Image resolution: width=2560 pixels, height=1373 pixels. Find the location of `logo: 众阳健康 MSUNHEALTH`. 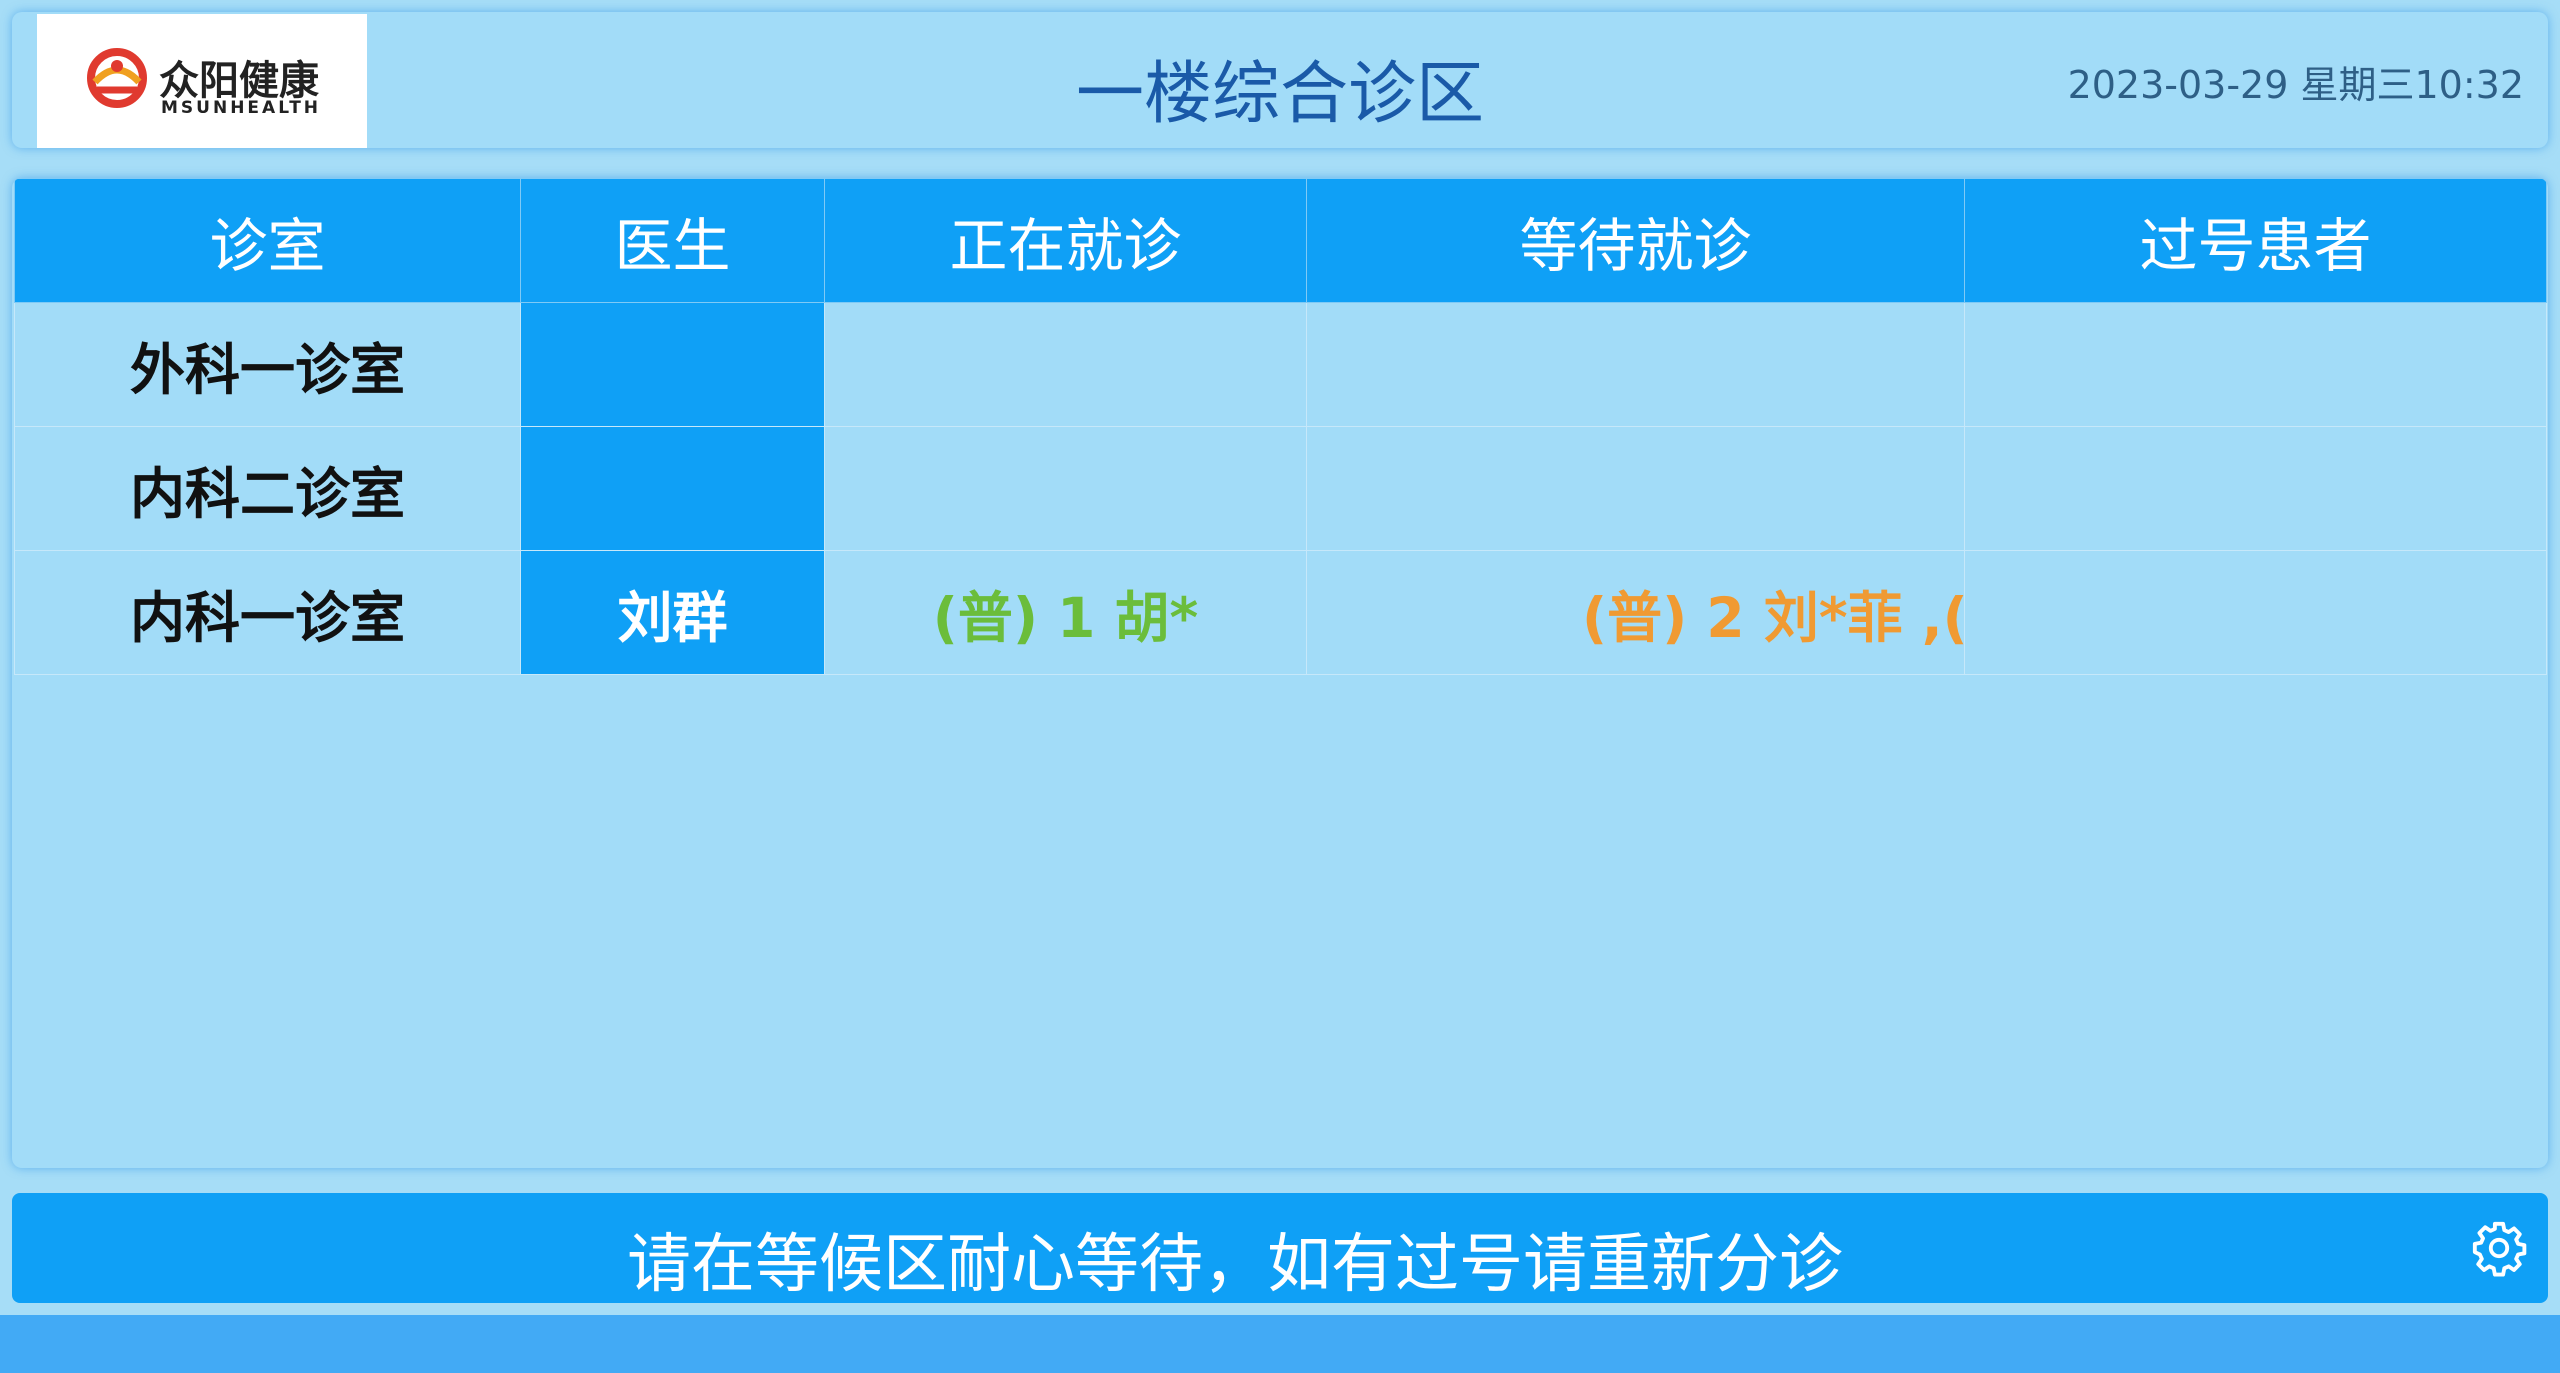

logo: 众阳健康 MSUNHEALTH is located at coordinates (202, 81).